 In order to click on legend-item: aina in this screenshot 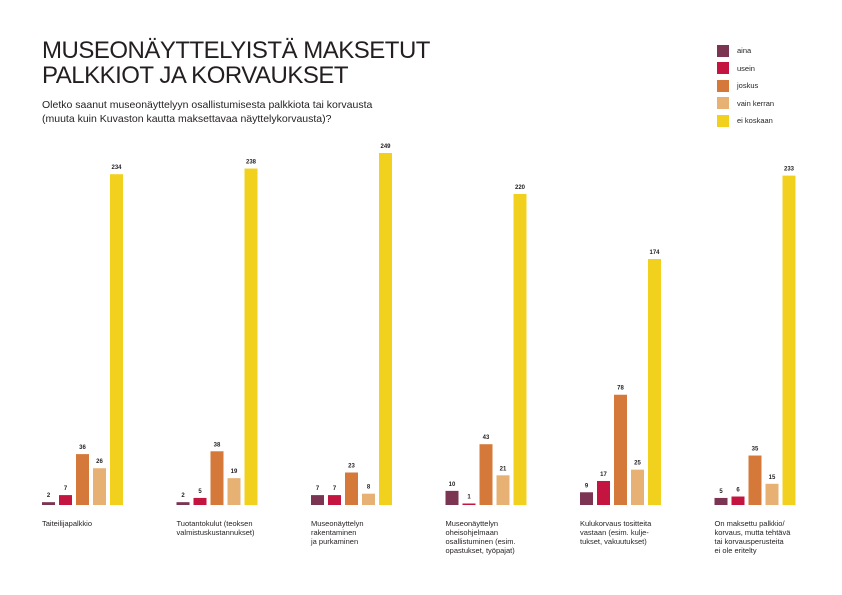, I will do `click(745, 51)`.